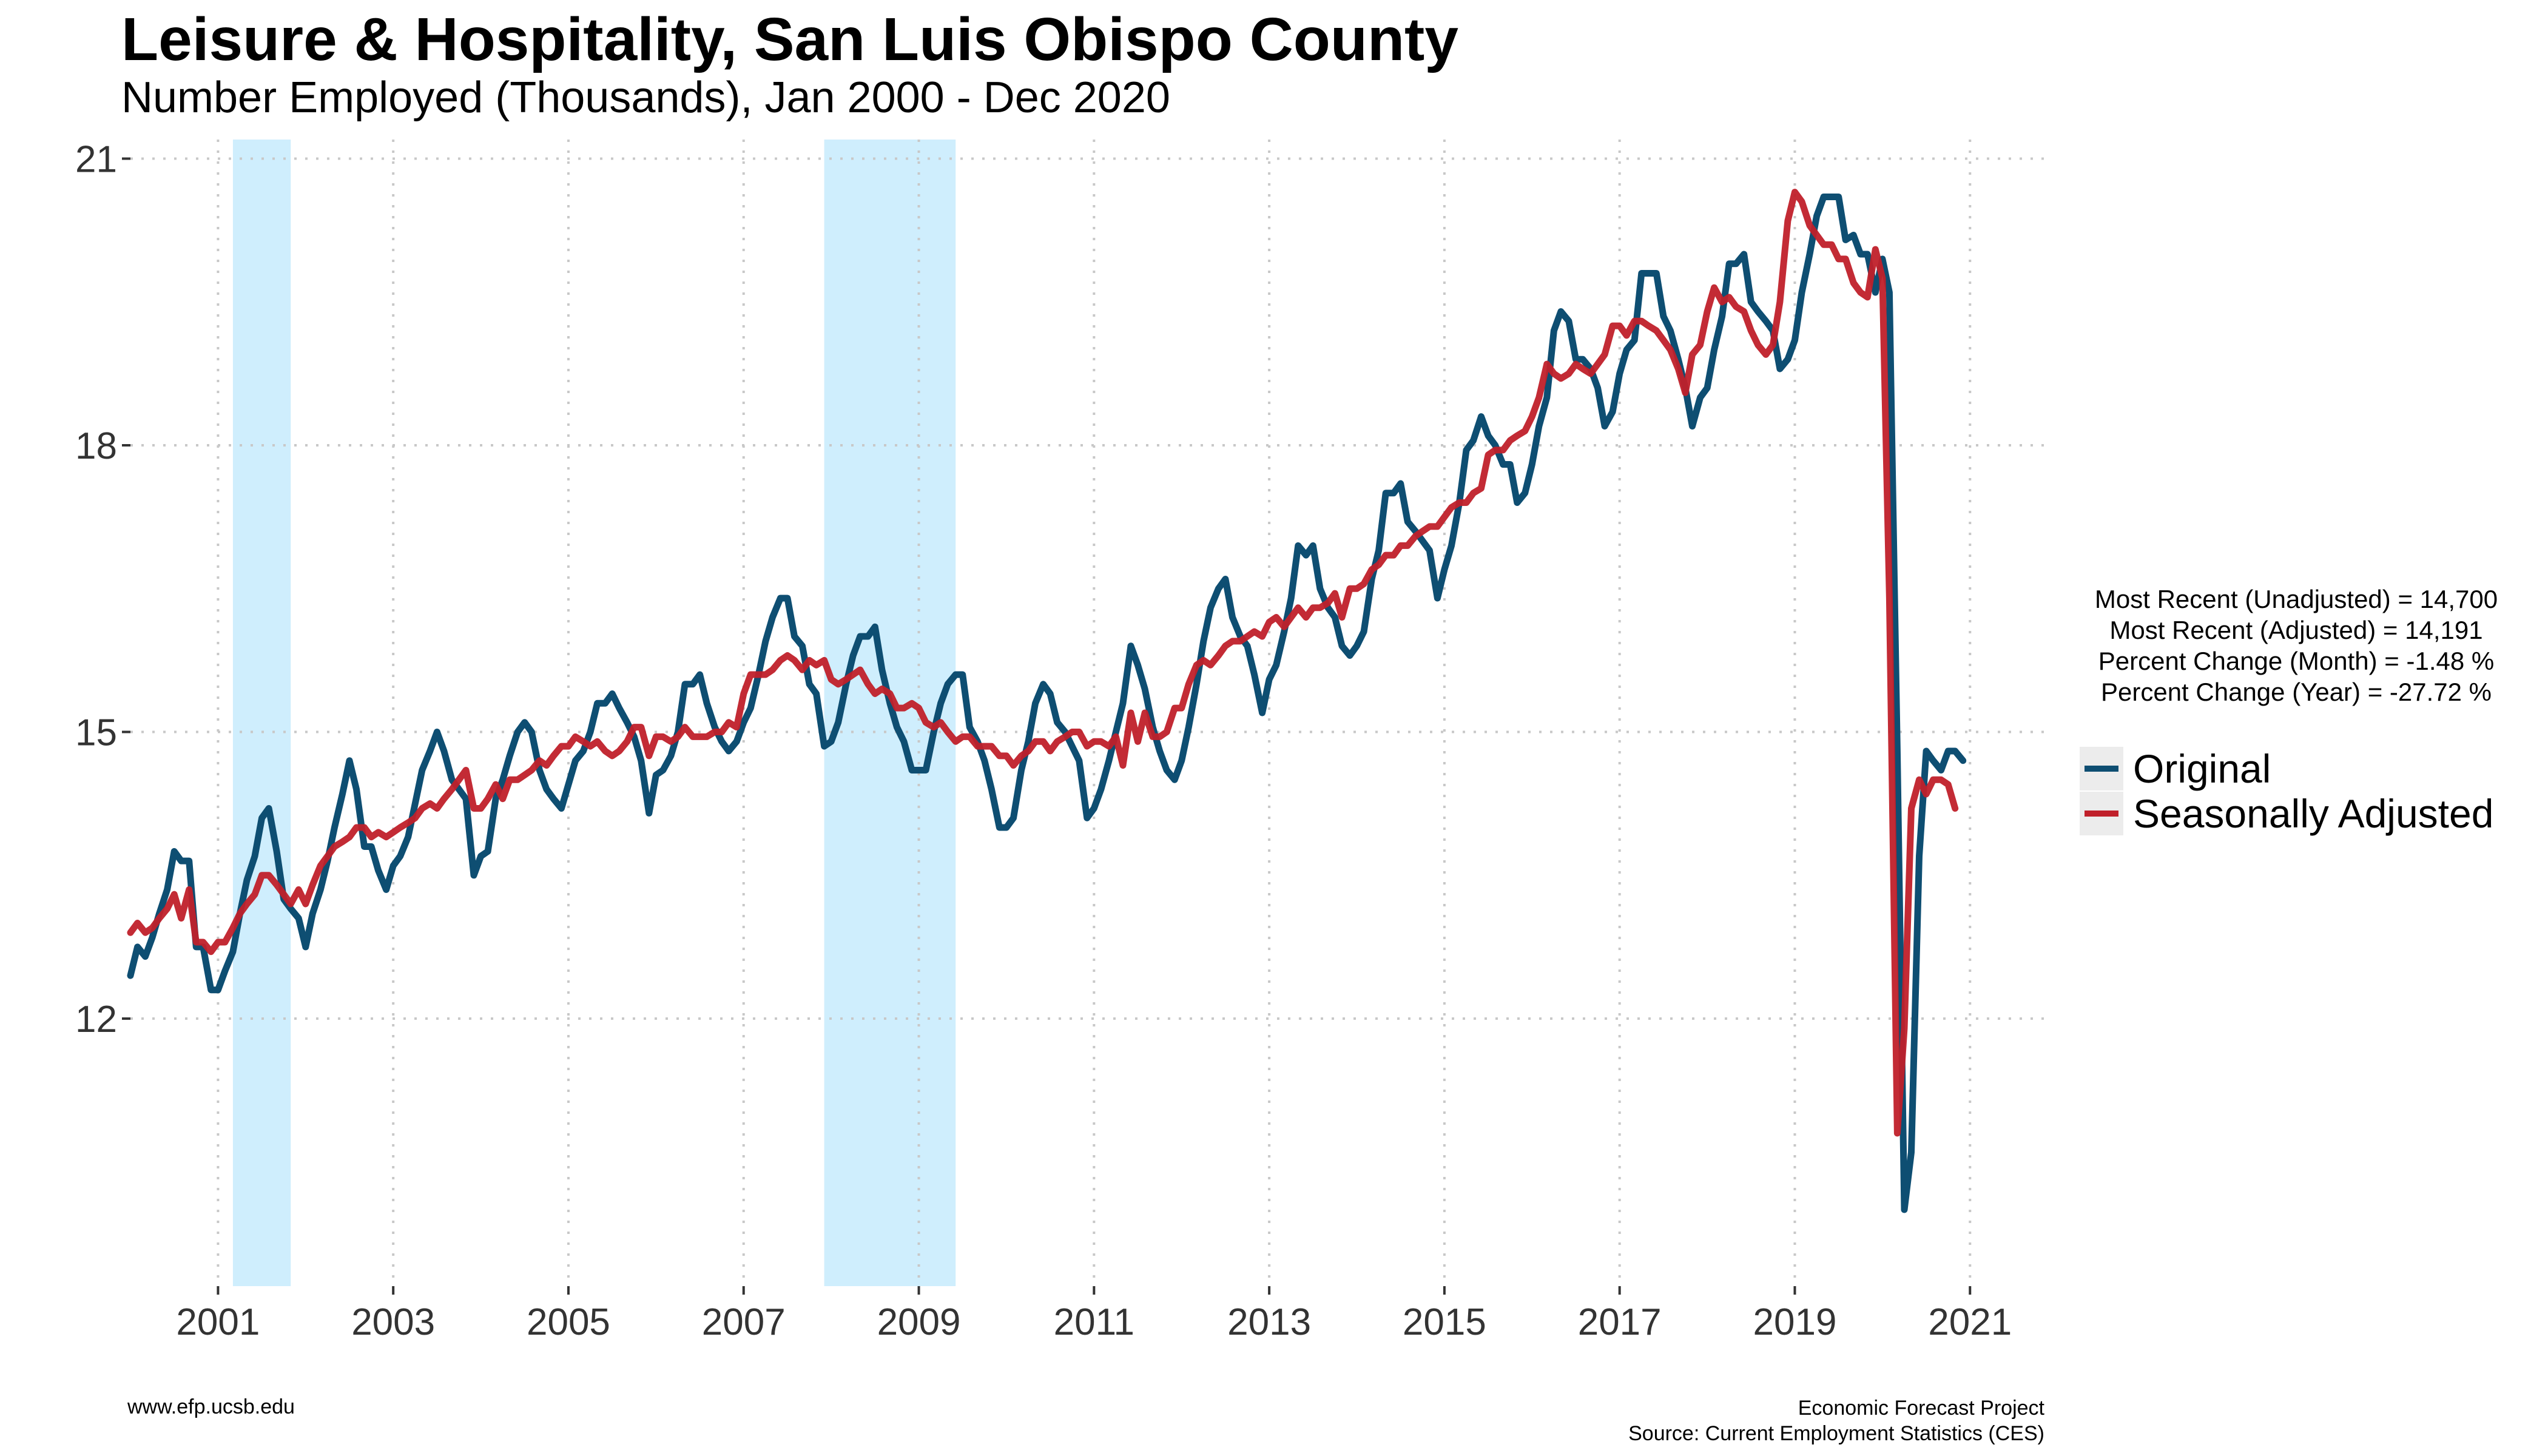 The width and height of the screenshot is (2548, 1456). Describe the element at coordinates (96, 1019) in the screenshot. I see `y-tick-label: 12` at that location.